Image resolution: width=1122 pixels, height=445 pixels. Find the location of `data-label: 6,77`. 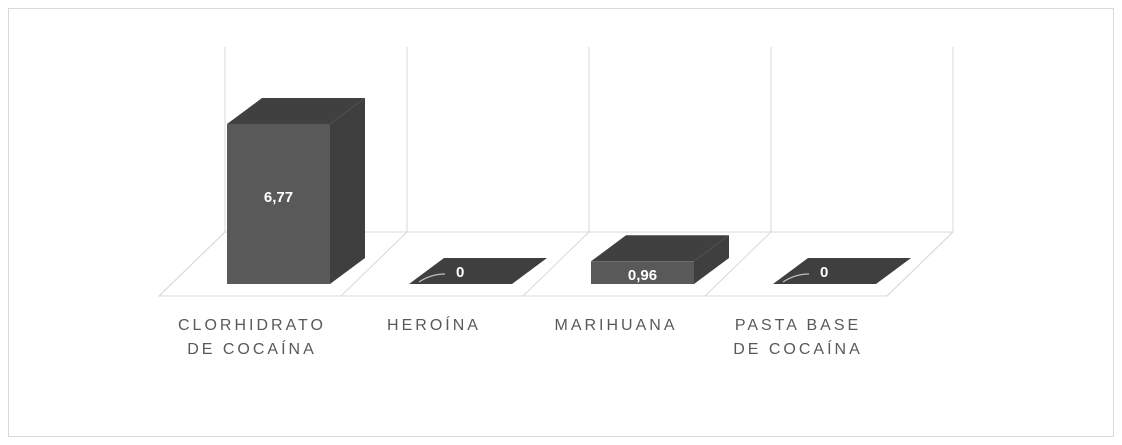

data-label: 6,77 is located at coordinates (278, 197).